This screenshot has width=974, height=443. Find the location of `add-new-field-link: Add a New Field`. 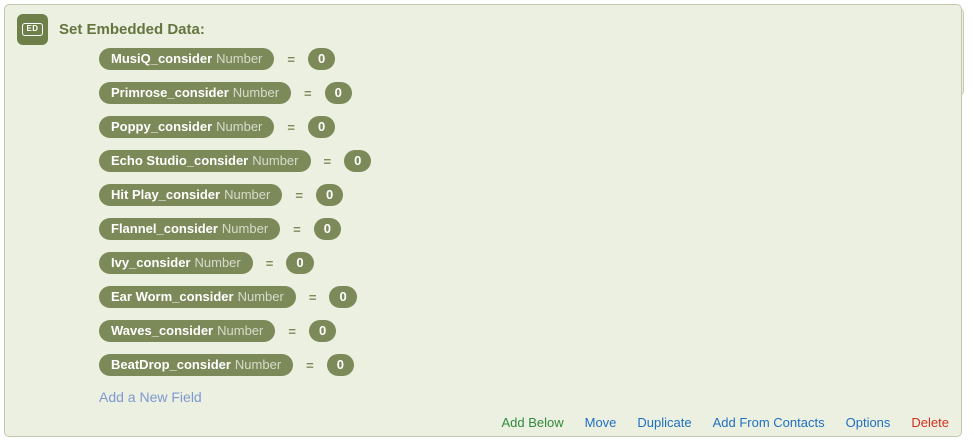

add-new-field-link: Add a New Field is located at coordinates (150, 397).